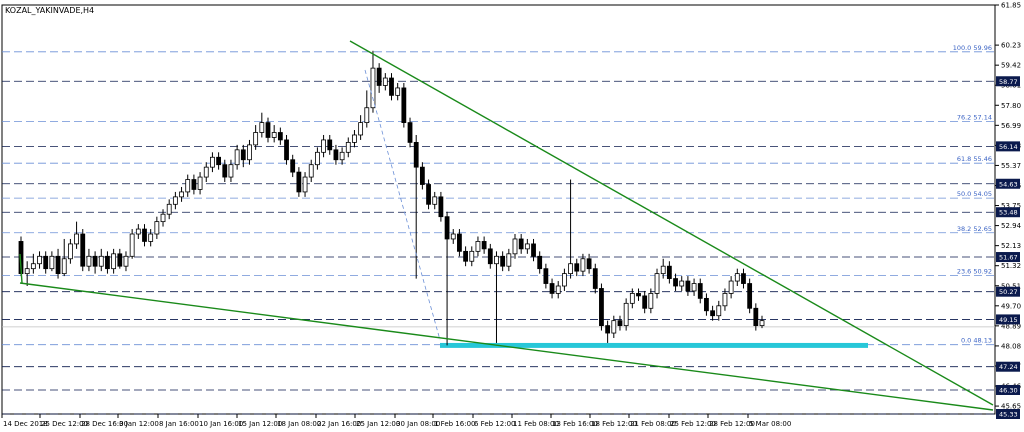 This screenshot has width=1024, height=432. Describe the element at coordinates (494, 424) in the screenshot. I see `x-tick-label: 6 Feb 12:00` at that location.